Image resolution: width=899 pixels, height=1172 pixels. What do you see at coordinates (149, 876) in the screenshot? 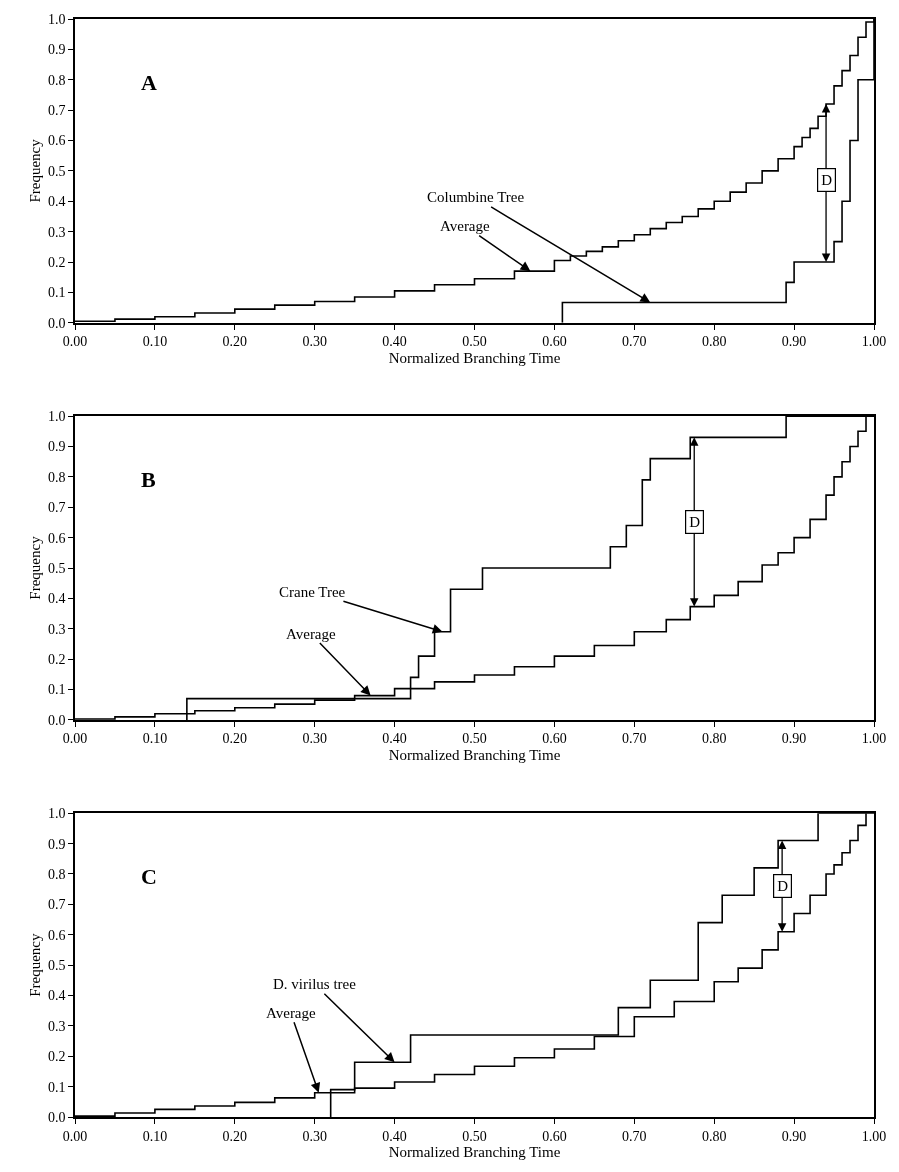
I see `annotation: C` at bounding box center [149, 876].